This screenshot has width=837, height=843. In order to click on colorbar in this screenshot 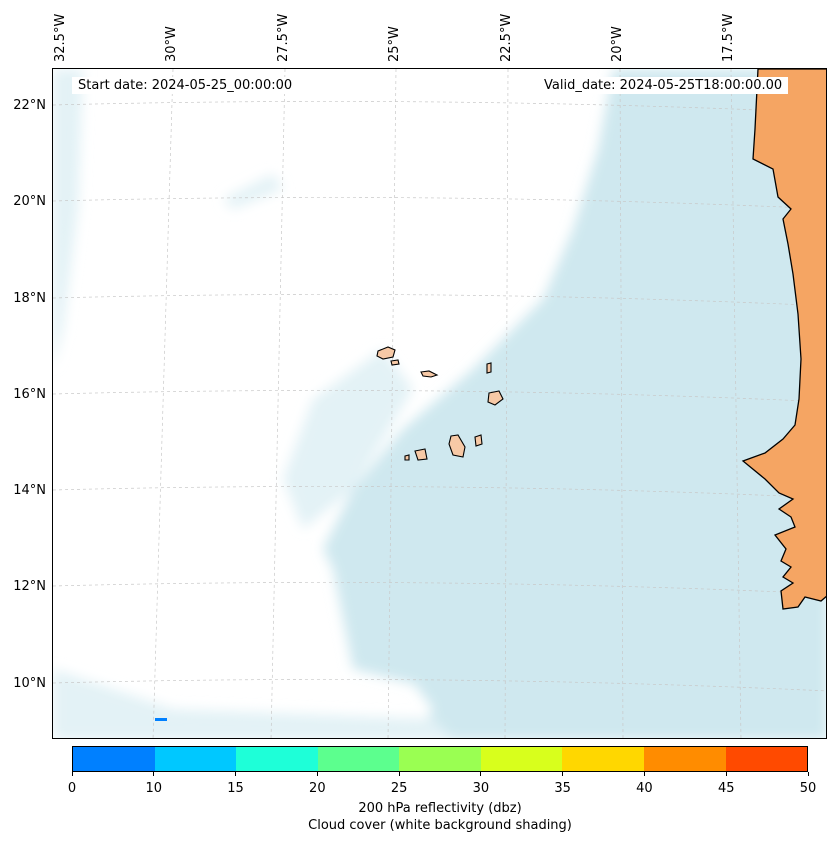, I will do `click(440, 759)`.